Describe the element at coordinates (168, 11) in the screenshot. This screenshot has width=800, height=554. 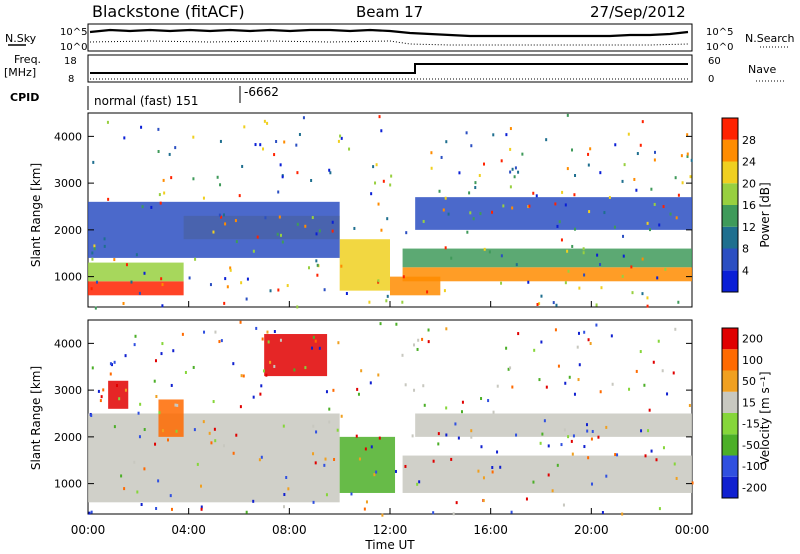
I see `station-title: Blackstone (fitACF)` at that location.